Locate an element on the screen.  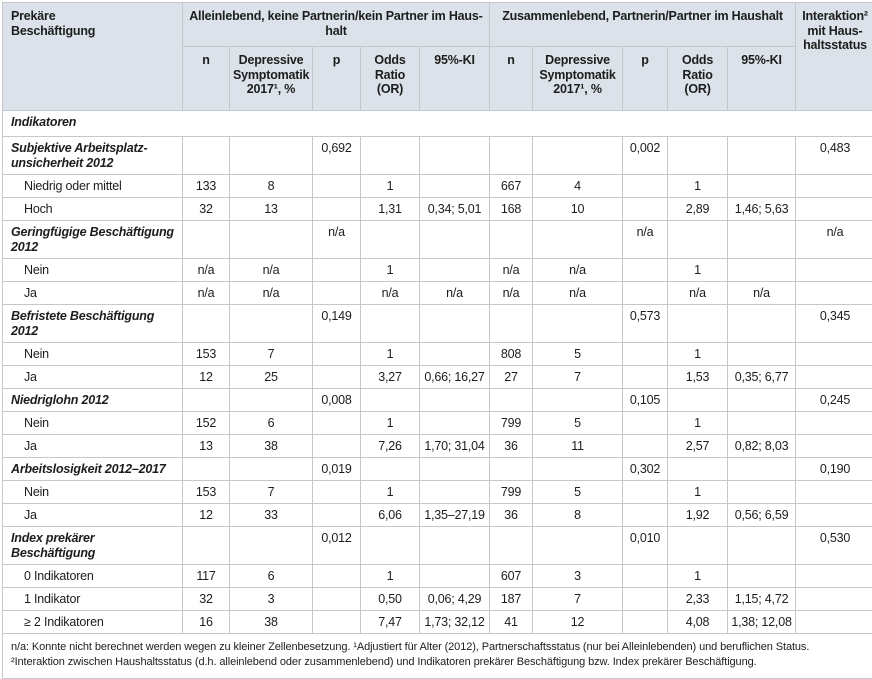
table-cell: 3 is located at coordinates (578, 576).